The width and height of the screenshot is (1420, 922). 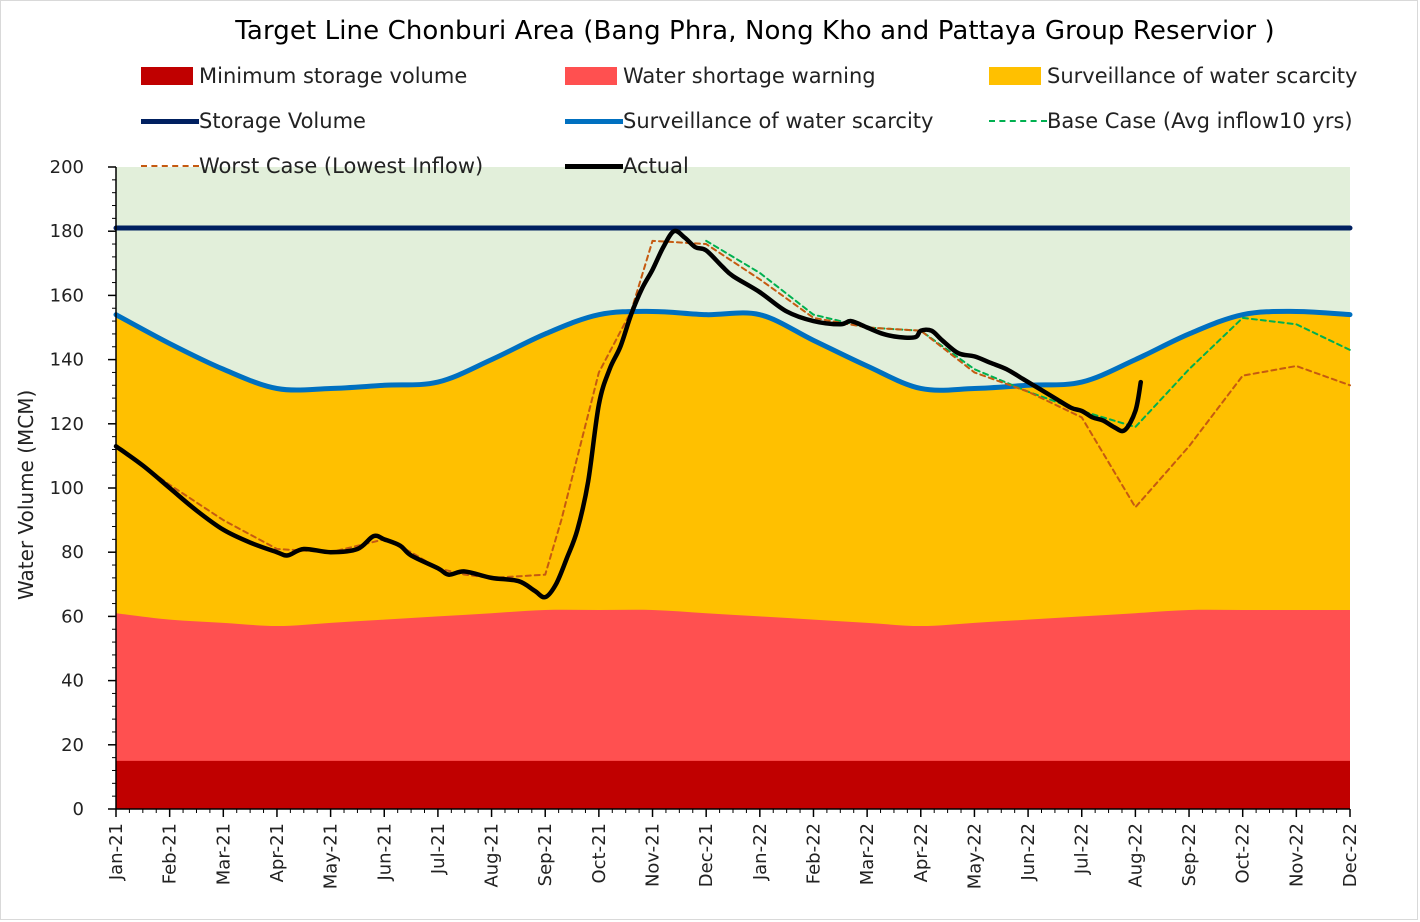 What do you see at coordinates (974, 856) in the screenshot?
I see `x-tick-label: May-22` at bounding box center [974, 856].